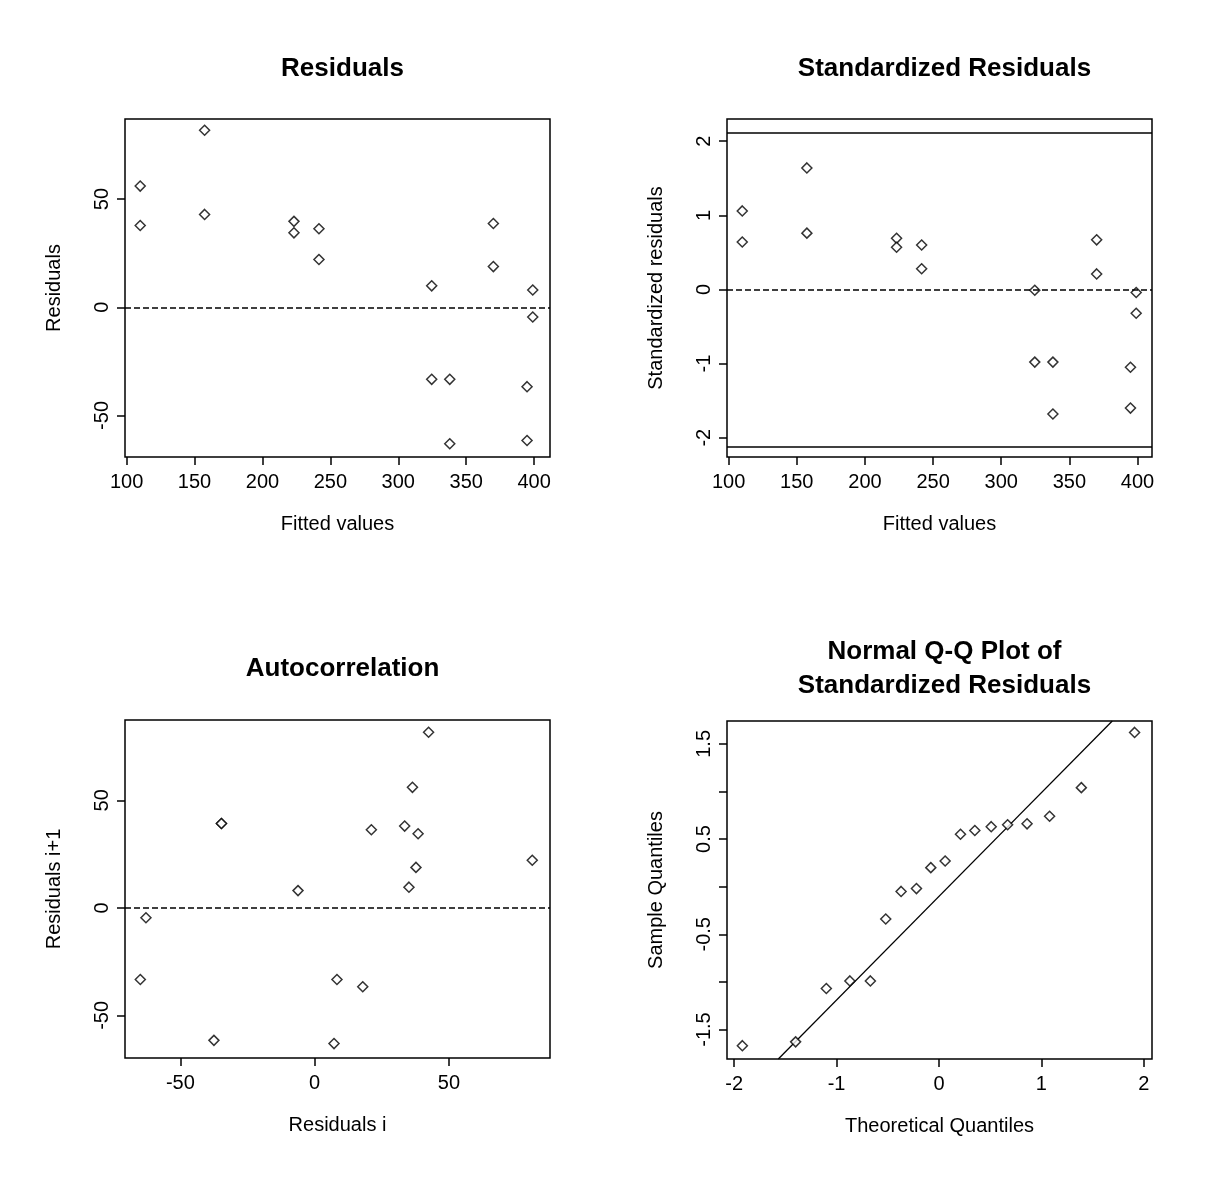  I want to click on x-tick-label: 1, so click(1041, 1083).